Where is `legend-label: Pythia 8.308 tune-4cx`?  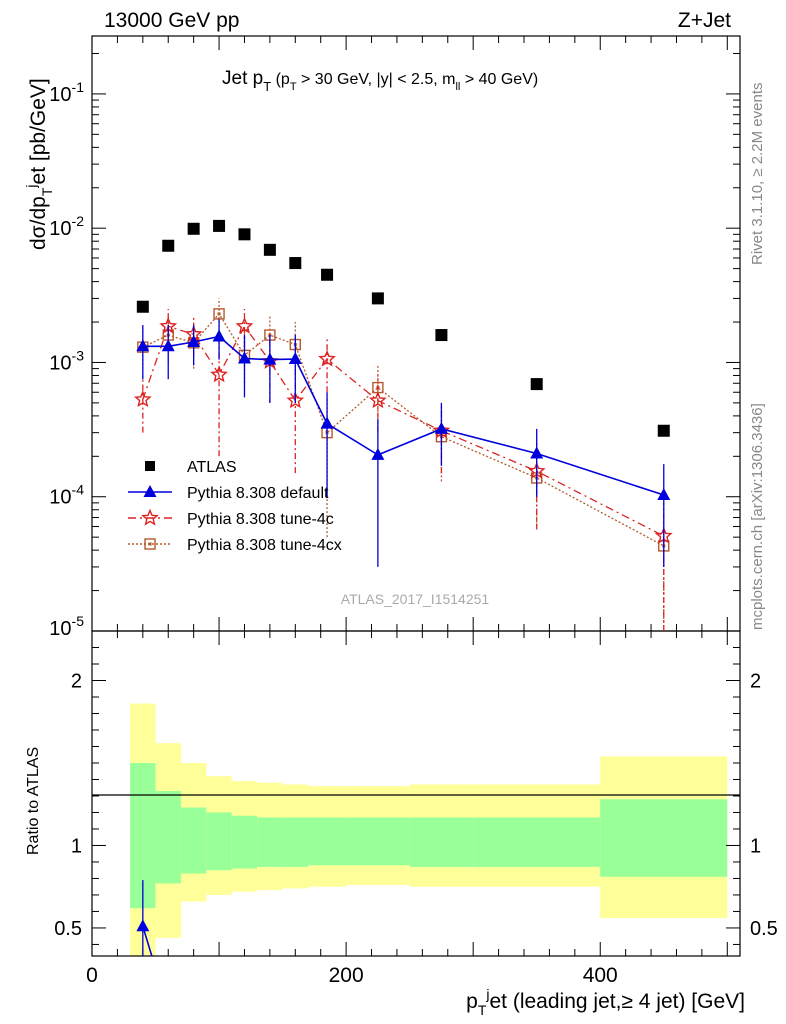 legend-label: Pythia 8.308 tune-4cx is located at coordinates (264, 545).